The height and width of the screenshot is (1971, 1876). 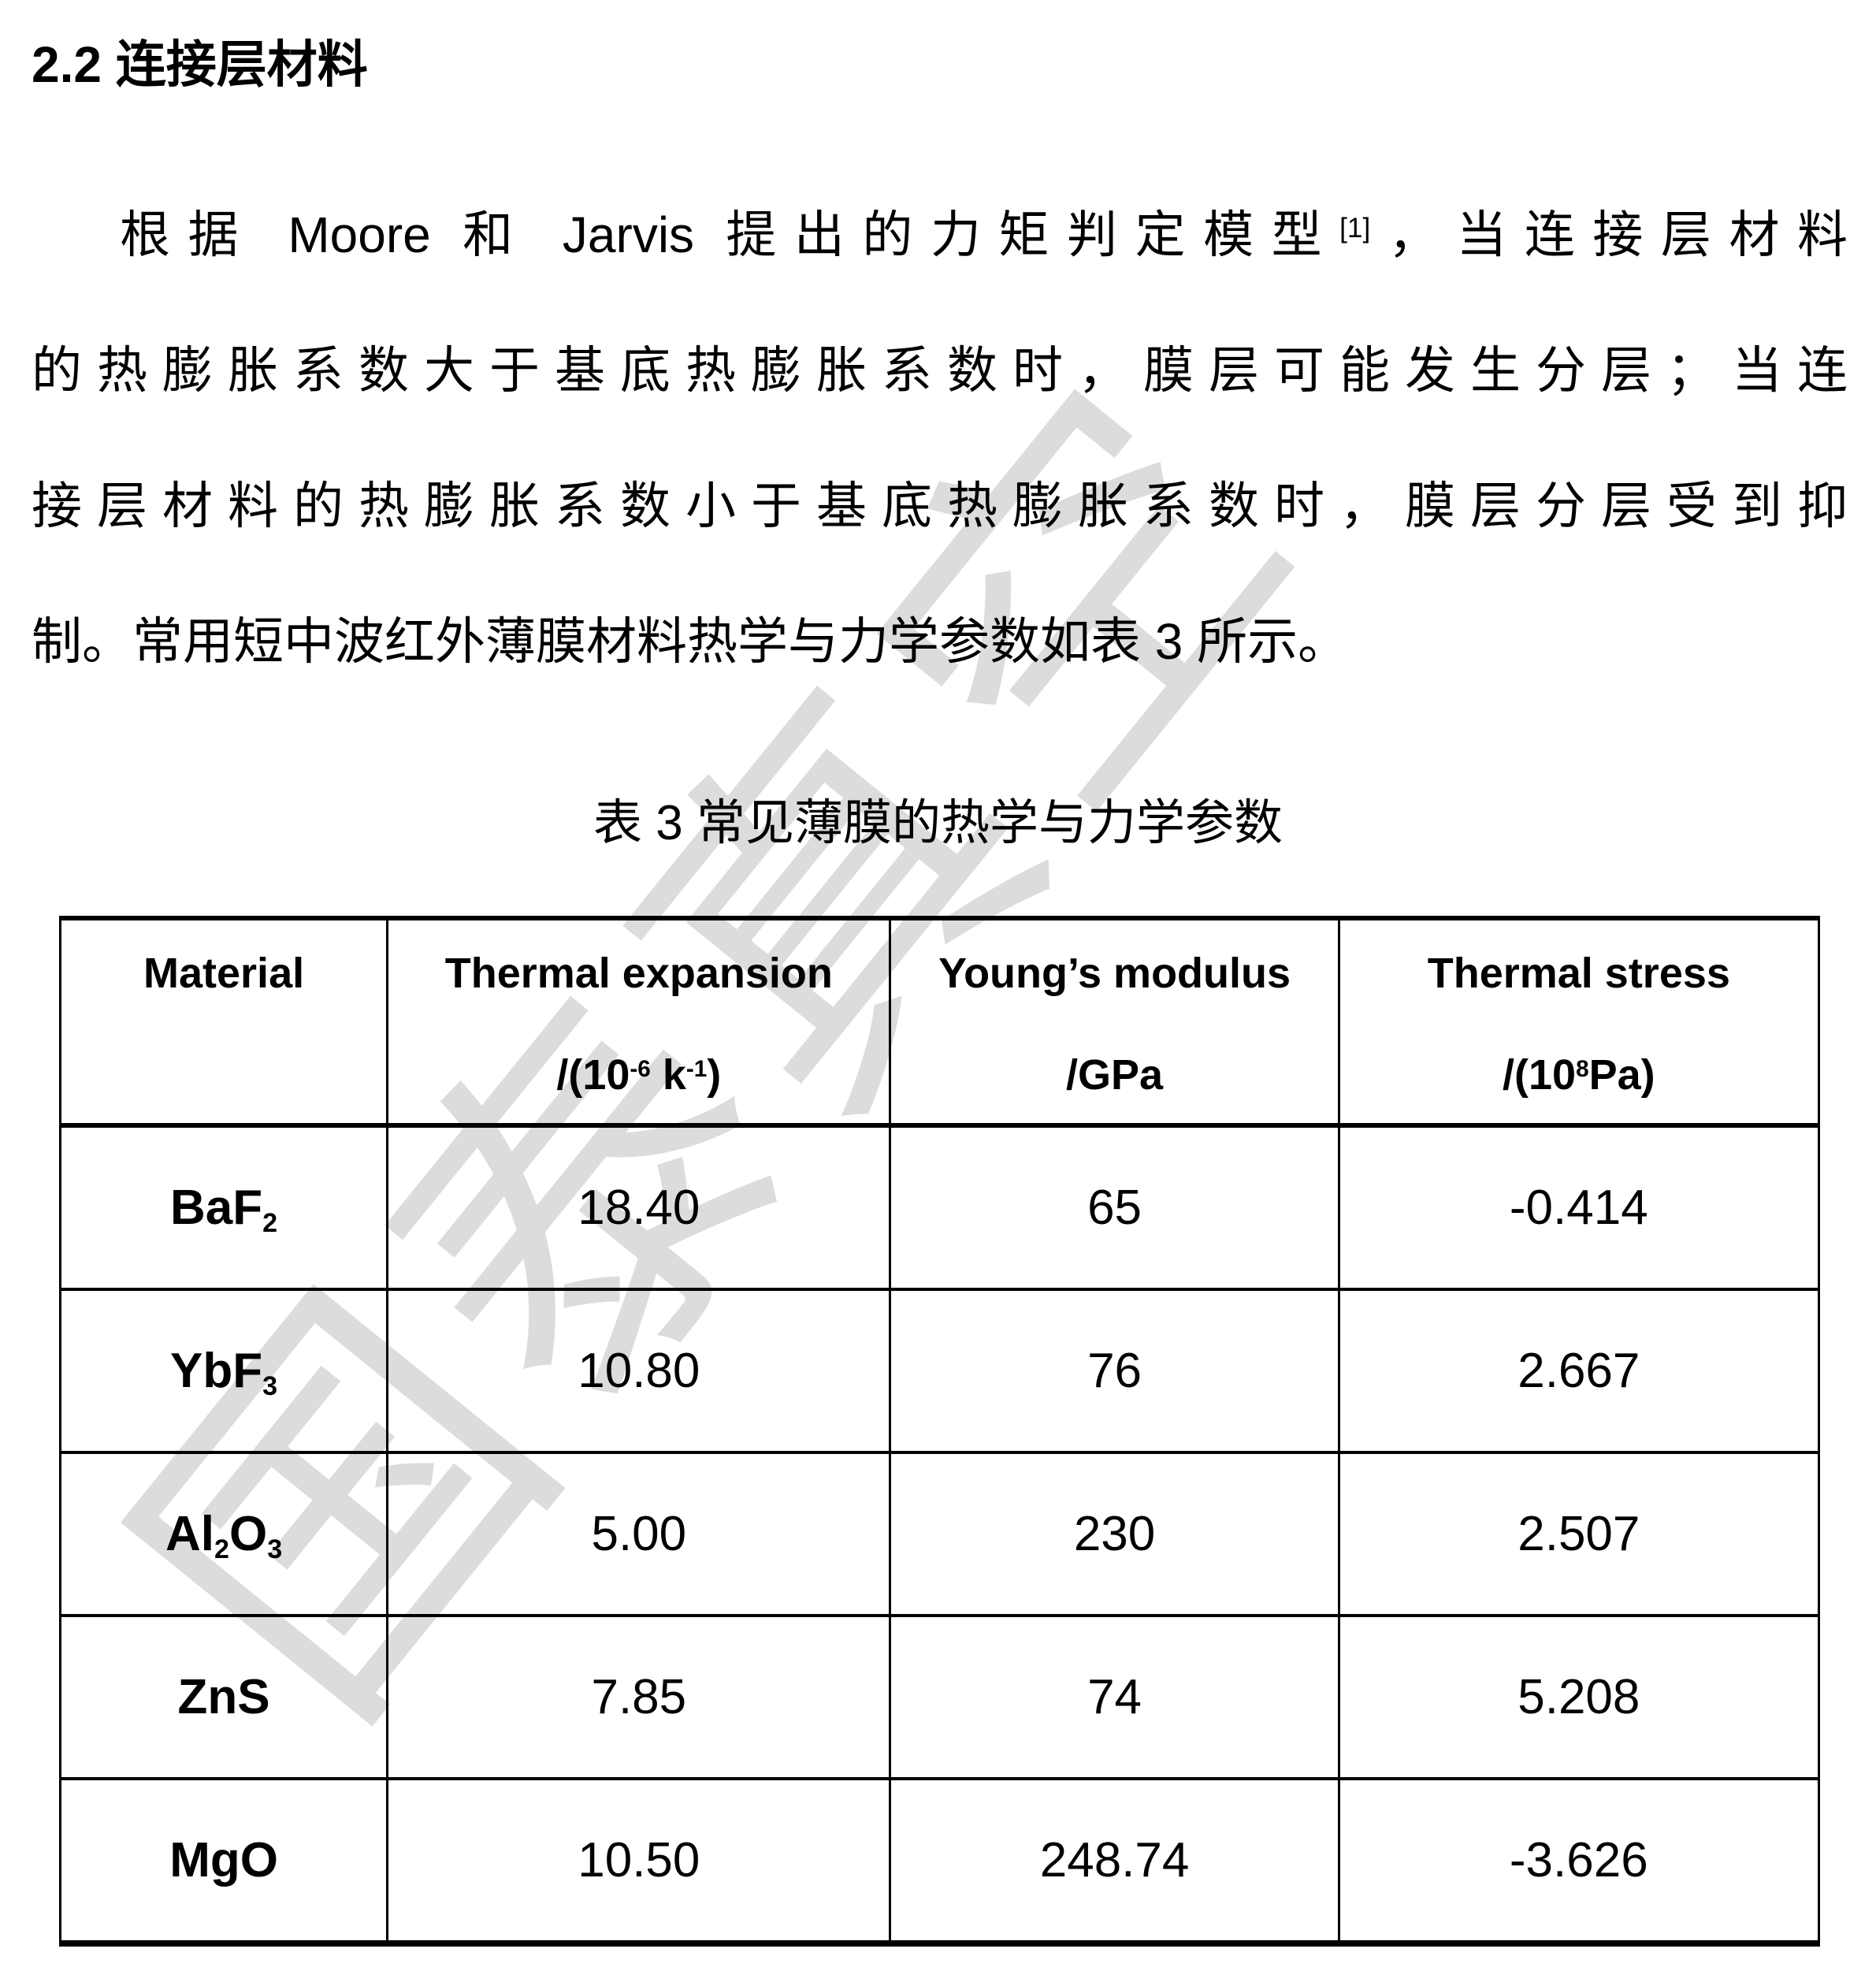 I want to click on paragraph-line-3: 接层材料的热膨胀系数小于基底热膨胀系数时，膜层分层受到抑, so click(x=940, y=506).